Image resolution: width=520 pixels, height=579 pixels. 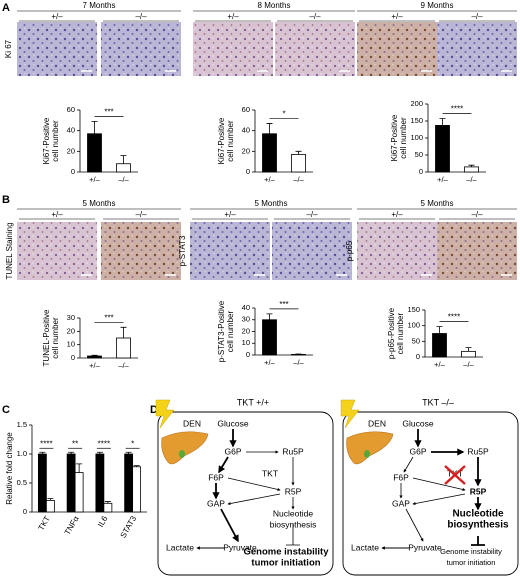 I want to click on y-axis-label: Ki67-Positive, so click(x=221, y=140).